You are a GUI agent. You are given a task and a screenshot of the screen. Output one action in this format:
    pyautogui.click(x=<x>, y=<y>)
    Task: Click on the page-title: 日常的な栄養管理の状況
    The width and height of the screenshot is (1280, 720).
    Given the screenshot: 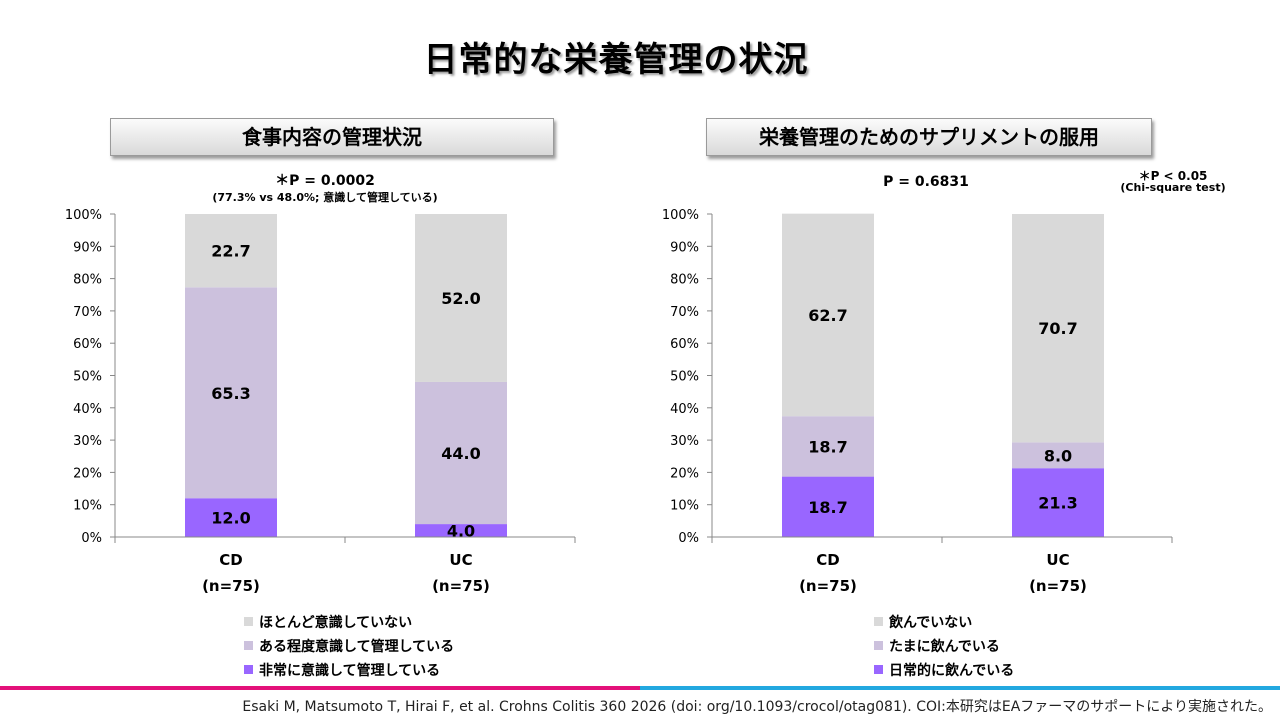 What is the action you would take?
    pyautogui.click(x=616, y=60)
    